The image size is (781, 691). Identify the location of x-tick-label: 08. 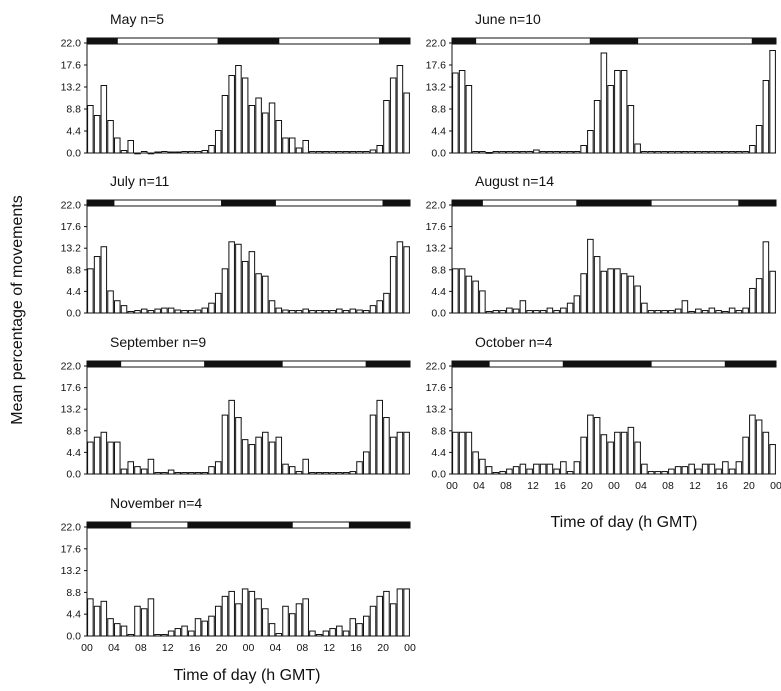
(302, 648).